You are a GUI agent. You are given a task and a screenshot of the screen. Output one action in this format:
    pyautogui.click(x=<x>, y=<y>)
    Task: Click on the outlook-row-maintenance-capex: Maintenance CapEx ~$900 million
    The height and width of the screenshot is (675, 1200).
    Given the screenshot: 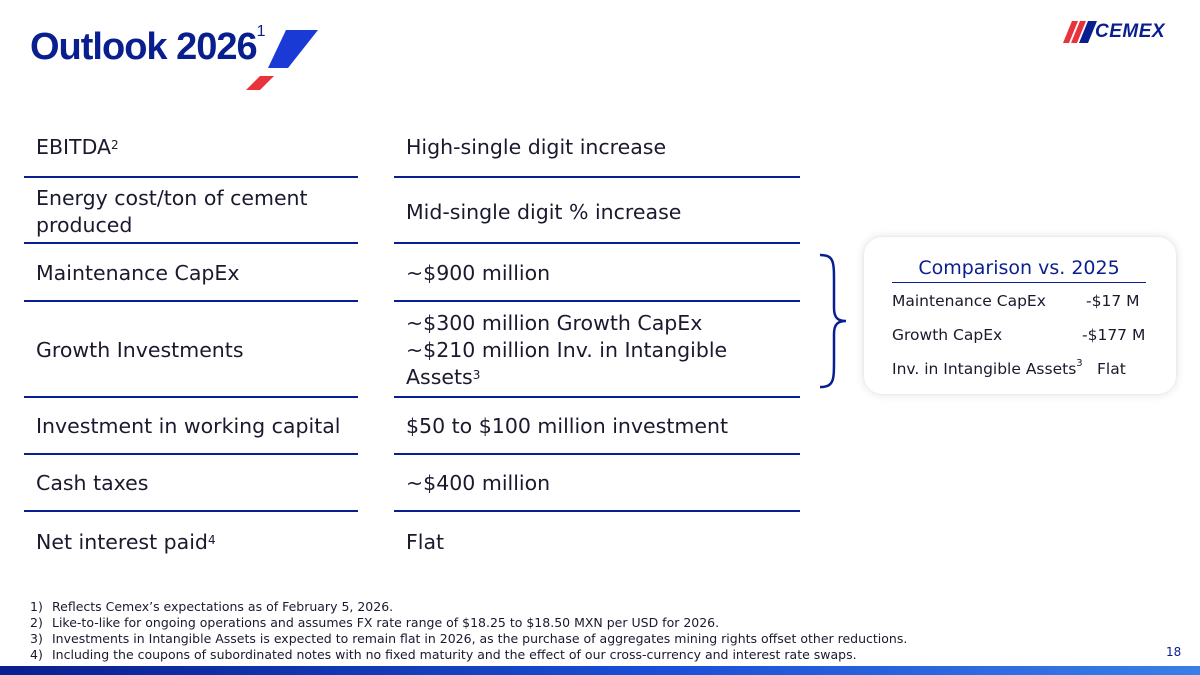 What is the action you would take?
    pyautogui.click(x=412, y=273)
    